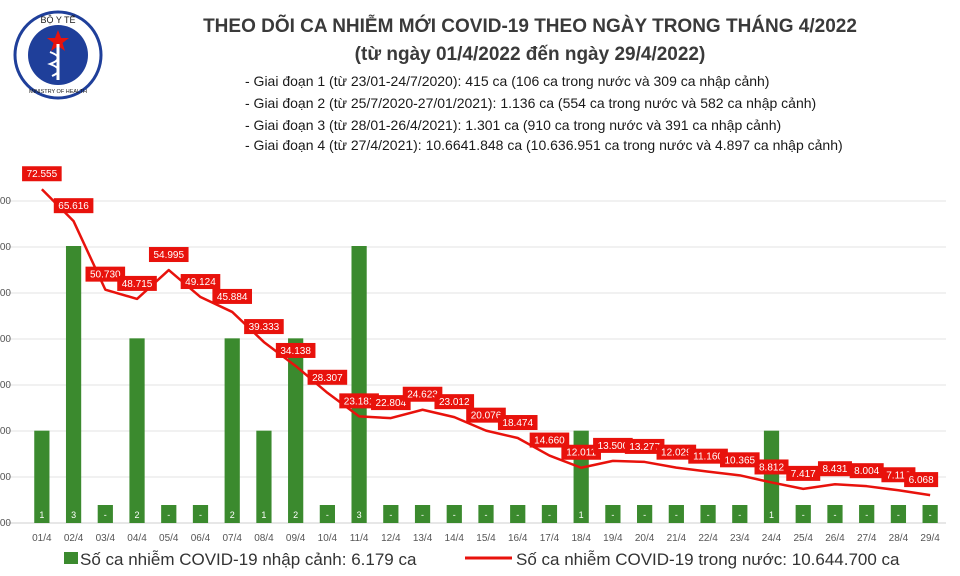 Image resolution: width=960 pixels, height=576 pixels. What do you see at coordinates (518, 538) in the screenshot?
I see `x-tick-label: 16/4` at bounding box center [518, 538].